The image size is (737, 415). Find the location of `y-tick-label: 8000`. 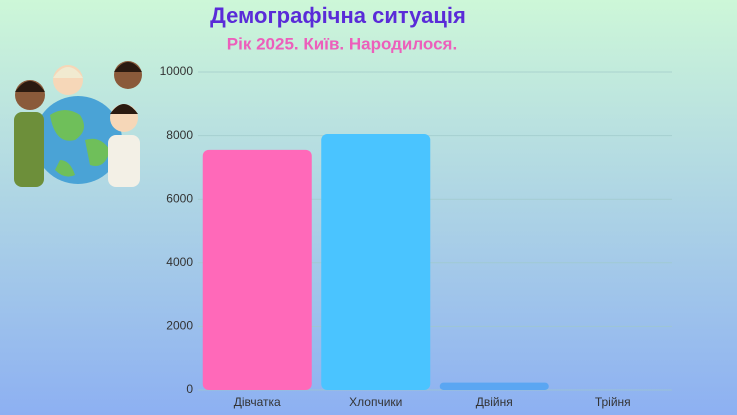

y-tick-label: 8000 is located at coordinates (179, 135).